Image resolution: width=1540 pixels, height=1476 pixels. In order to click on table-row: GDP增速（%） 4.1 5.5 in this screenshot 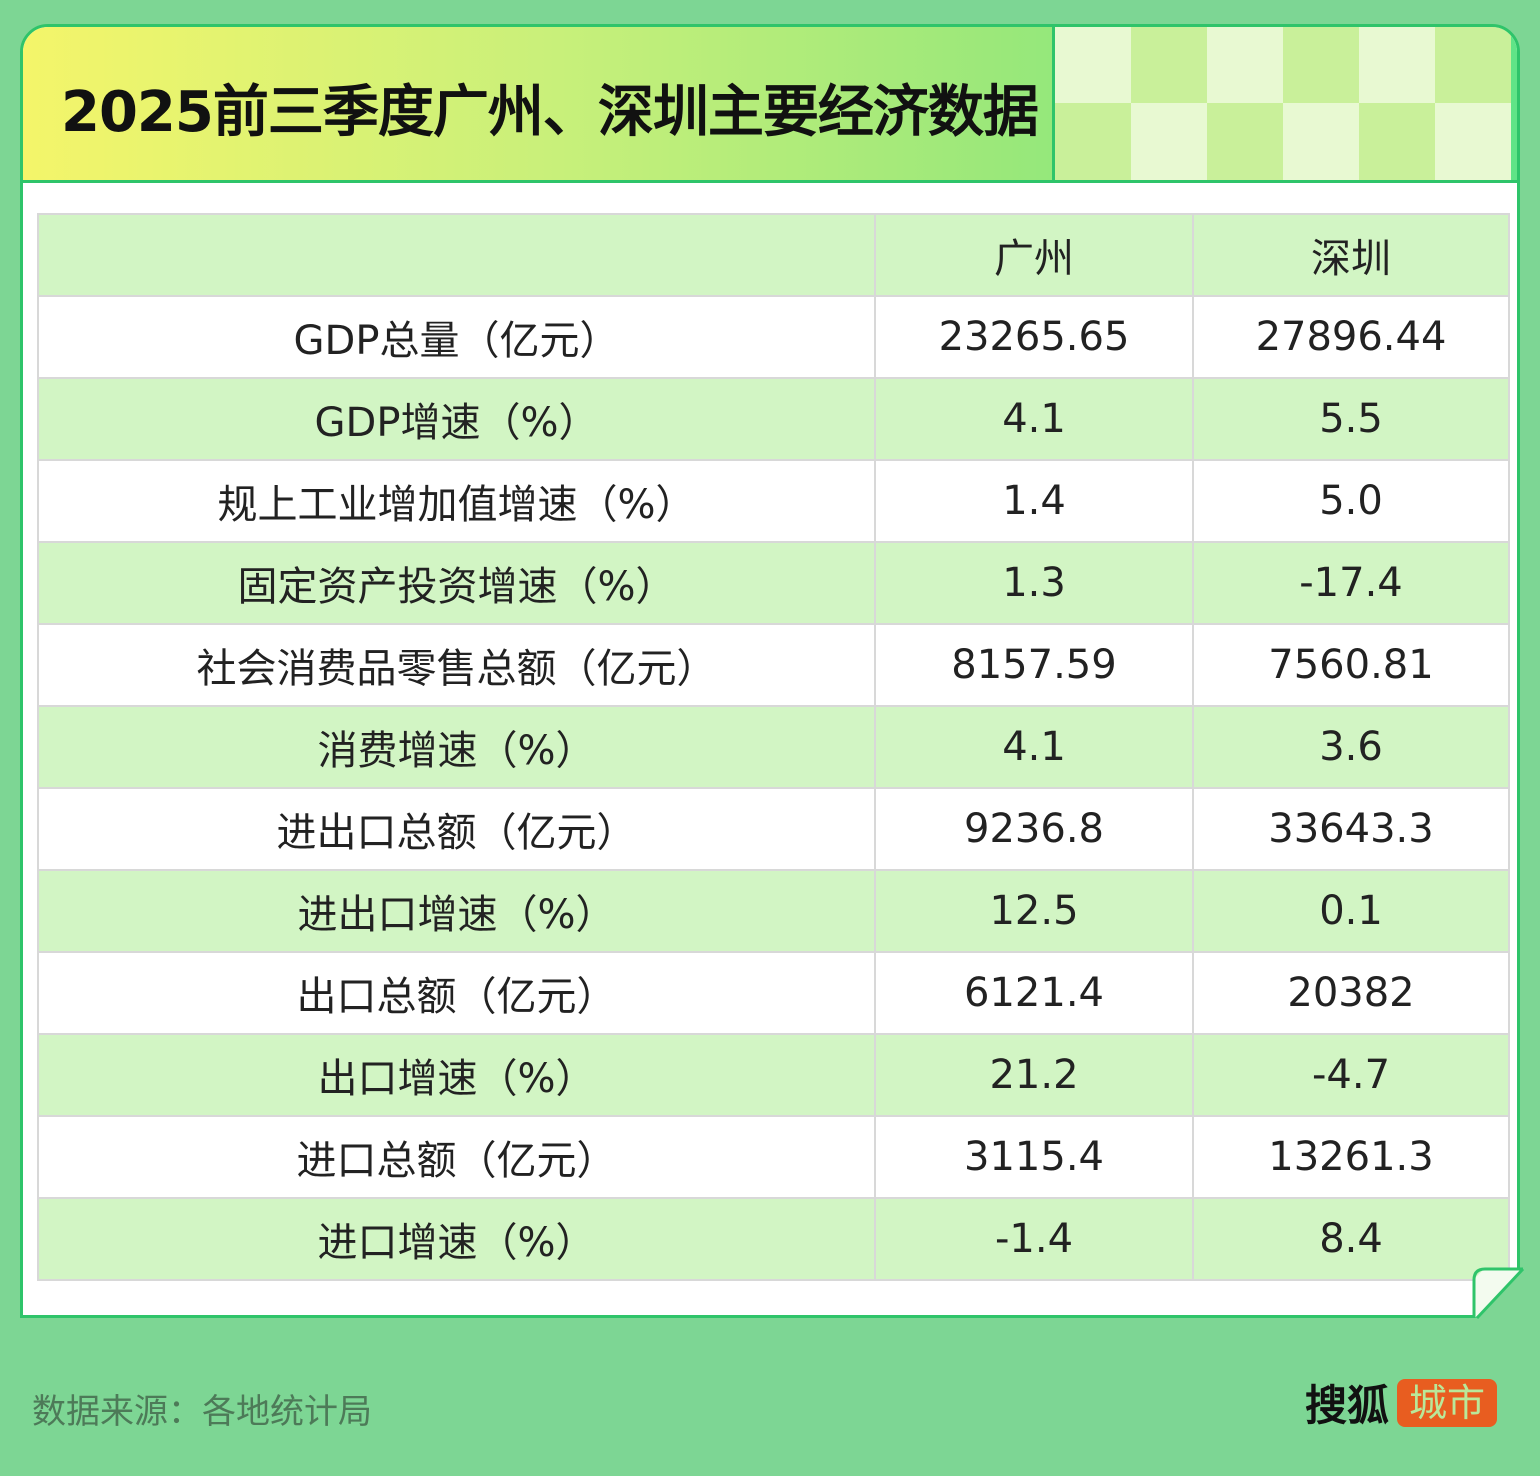, I will do `click(773, 419)`.